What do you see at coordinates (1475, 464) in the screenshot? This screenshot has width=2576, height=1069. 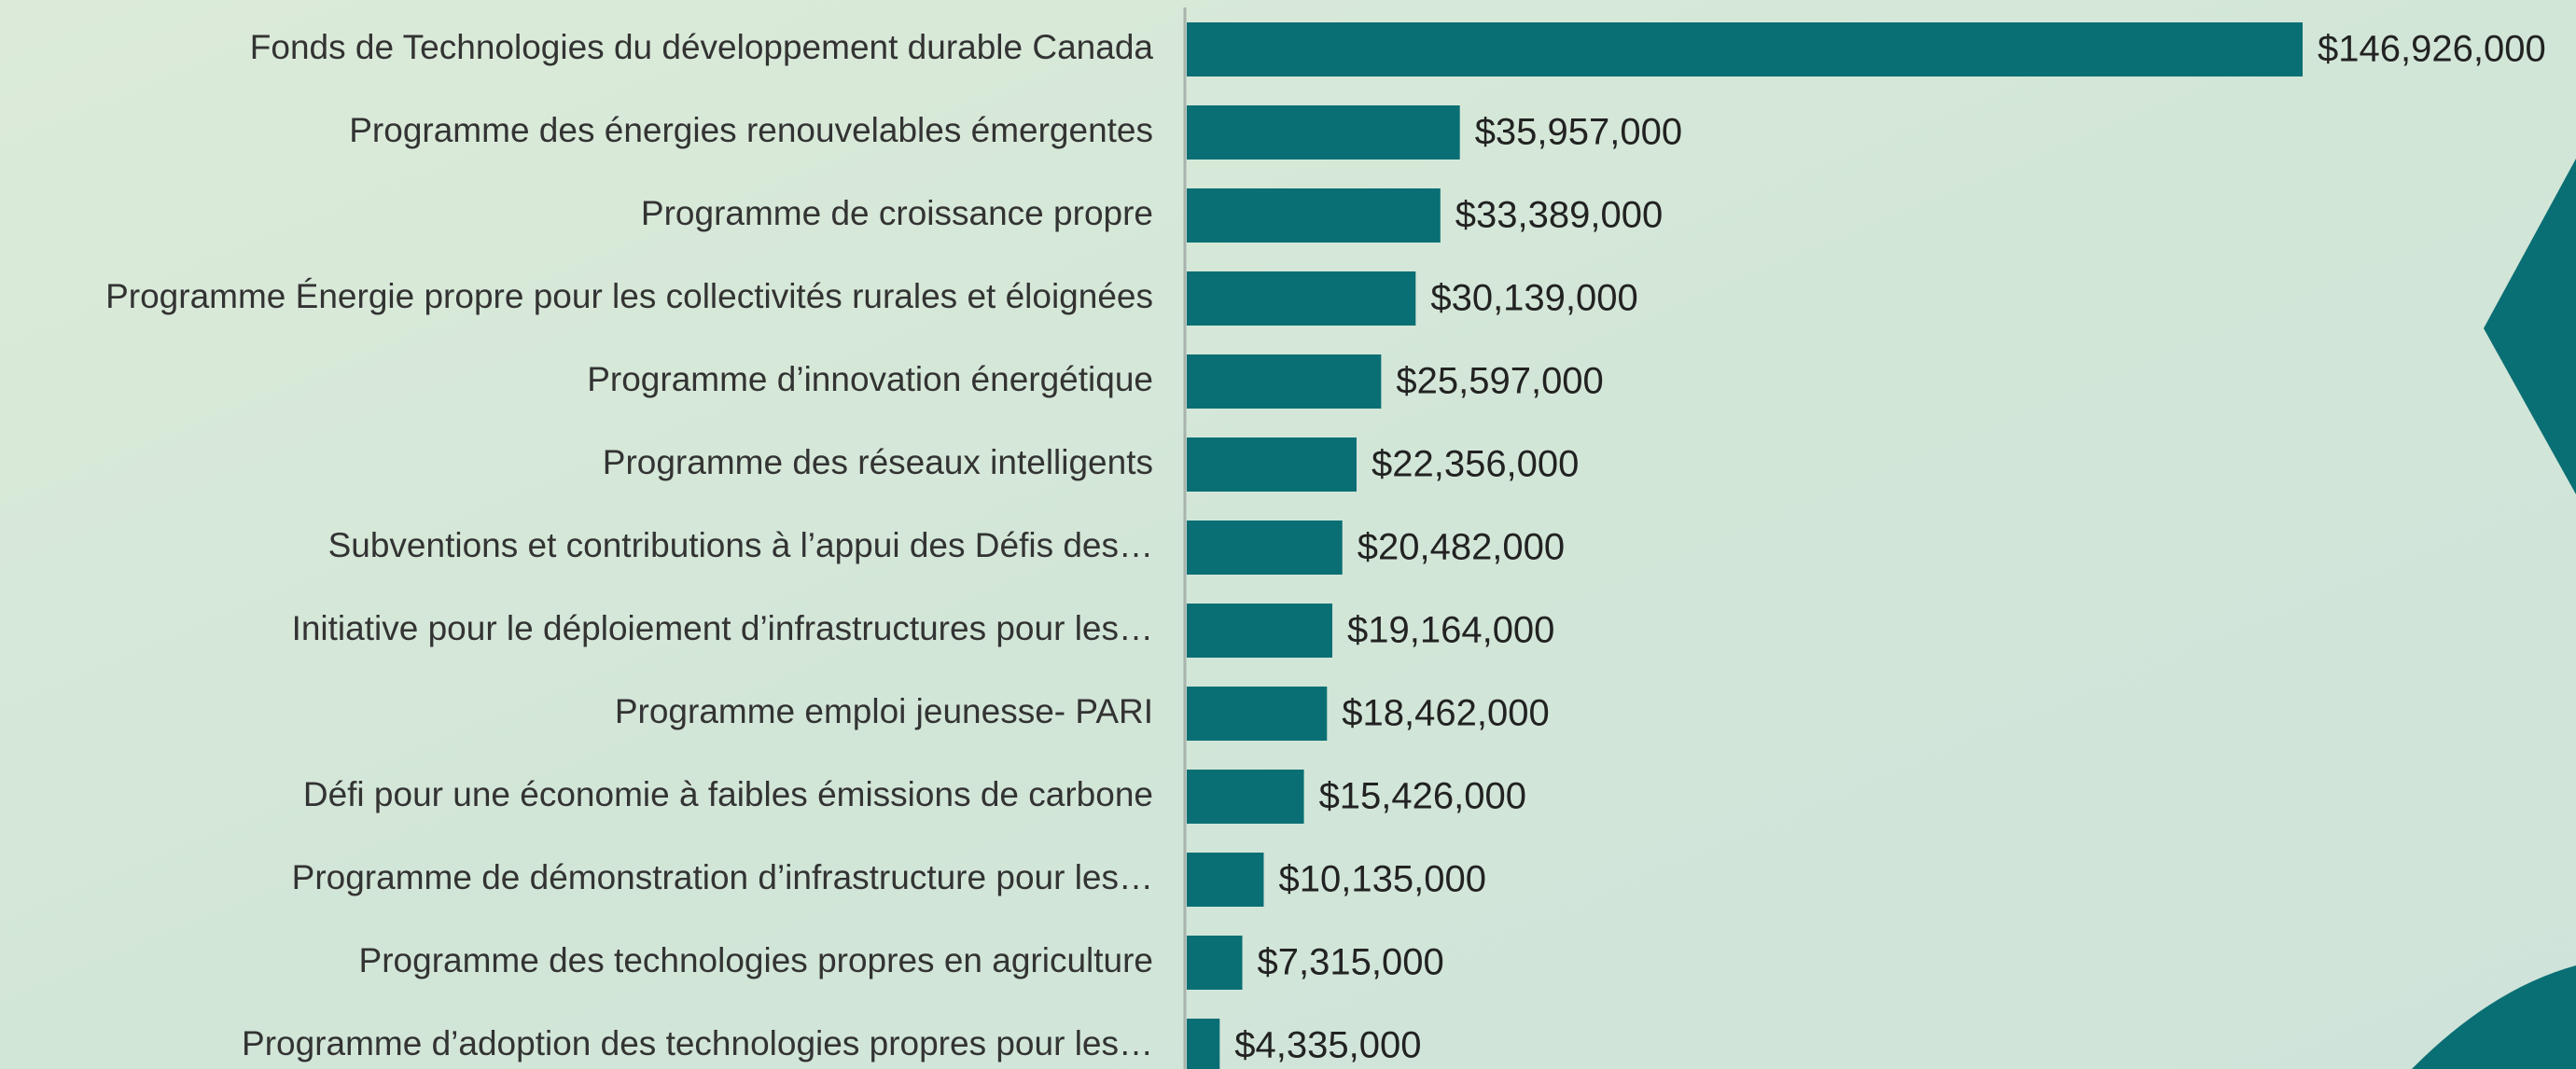 I see `value-label: $22,356,000` at bounding box center [1475, 464].